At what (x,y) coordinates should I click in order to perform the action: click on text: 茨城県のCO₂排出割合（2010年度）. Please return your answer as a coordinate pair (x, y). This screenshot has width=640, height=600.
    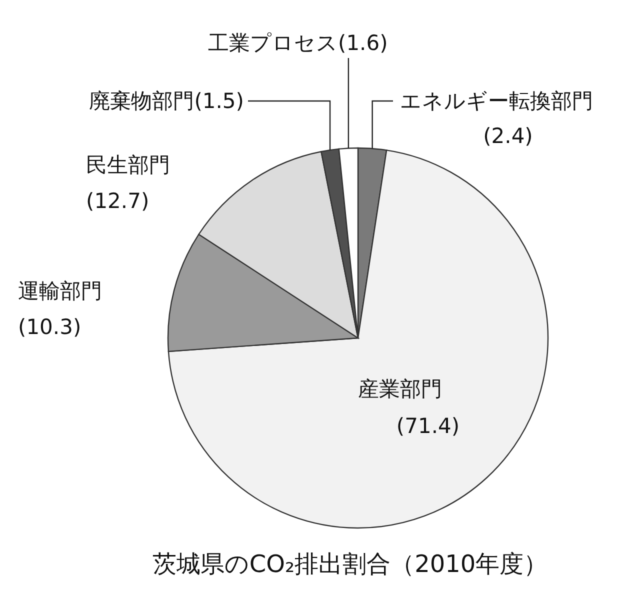
    Looking at the image, I should click on (350, 564).